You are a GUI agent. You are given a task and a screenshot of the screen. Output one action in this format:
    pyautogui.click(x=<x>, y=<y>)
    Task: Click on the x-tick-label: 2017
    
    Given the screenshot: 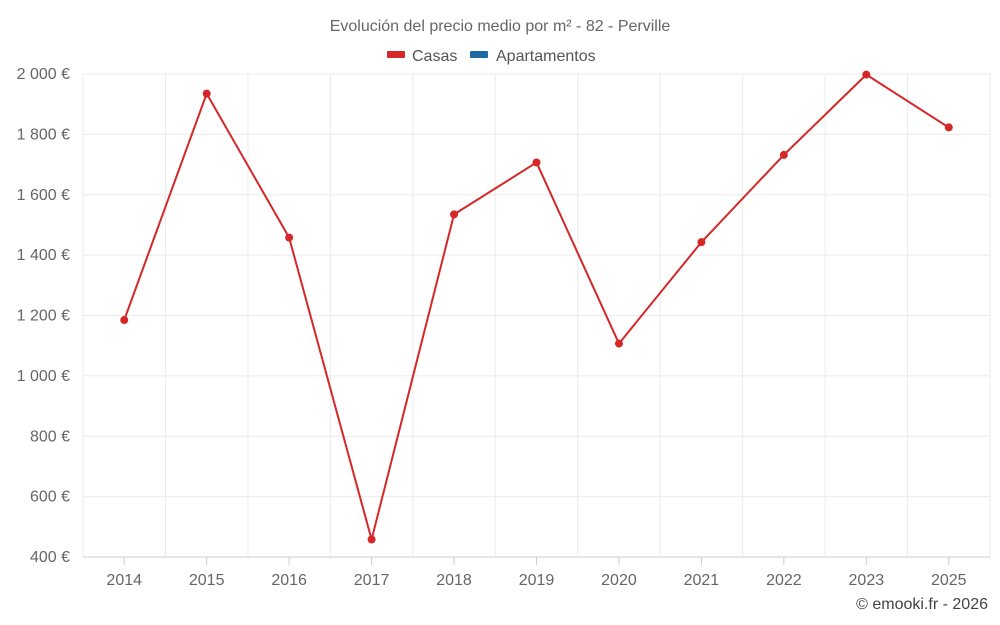 What is the action you would take?
    pyautogui.click(x=372, y=580)
    